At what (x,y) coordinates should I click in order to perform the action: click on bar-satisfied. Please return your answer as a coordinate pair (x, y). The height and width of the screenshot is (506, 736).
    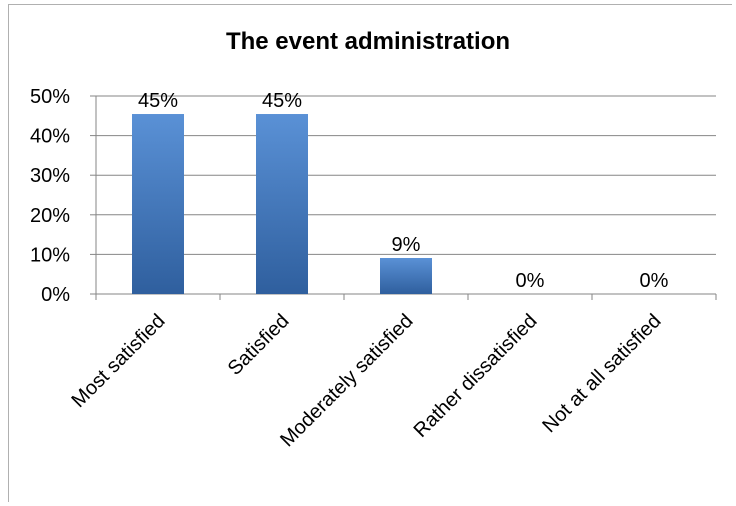
    Looking at the image, I should click on (282, 204).